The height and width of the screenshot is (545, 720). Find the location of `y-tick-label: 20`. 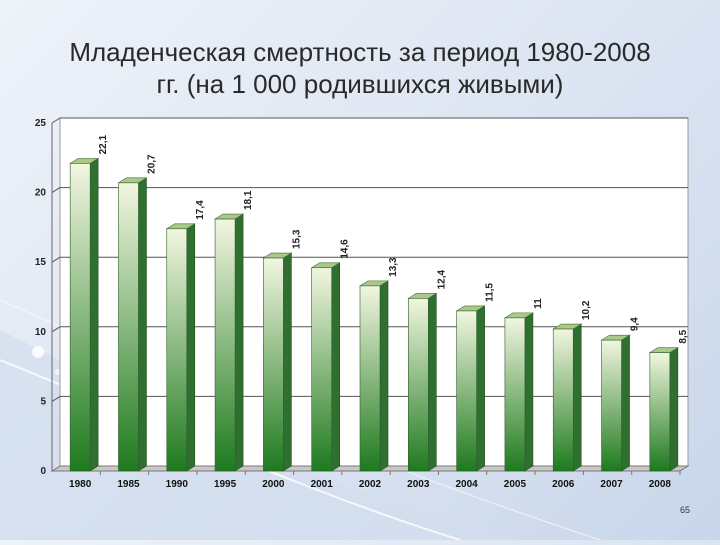

y-tick-label: 20 is located at coordinates (41, 193).